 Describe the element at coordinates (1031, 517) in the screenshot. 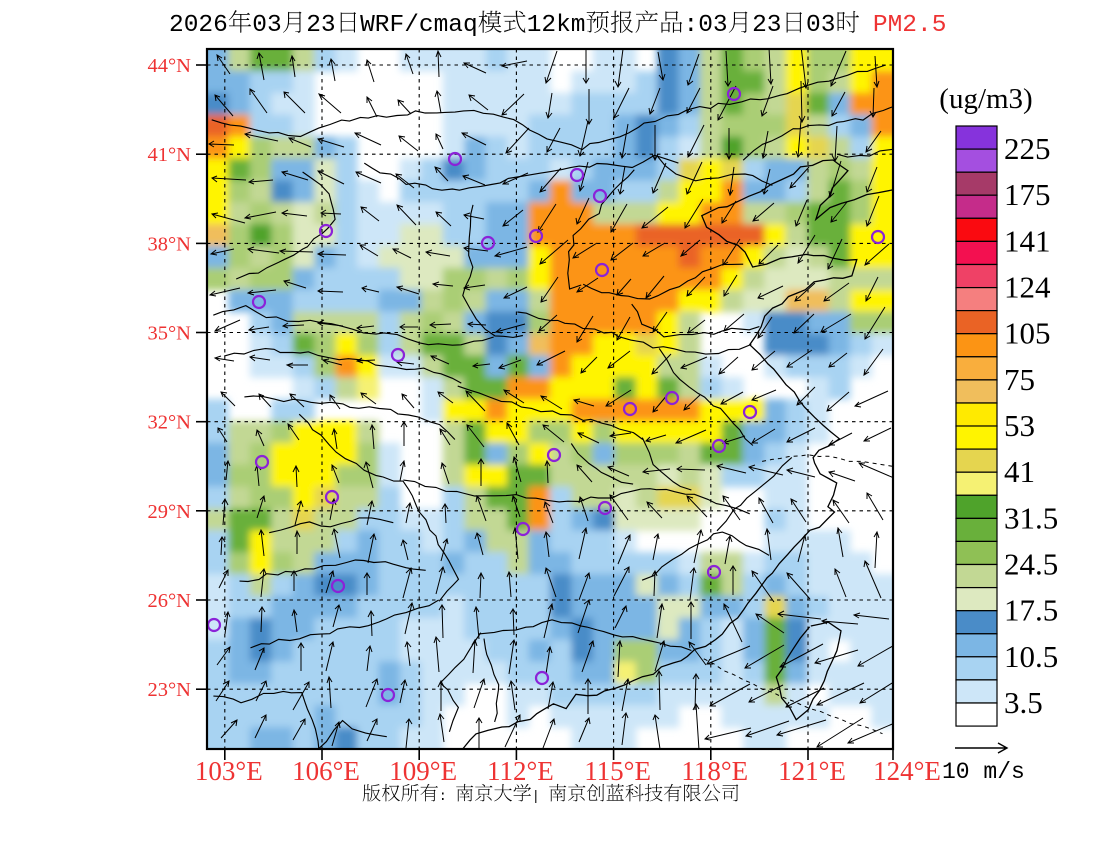

I see `svg-text: 31.5` at that location.